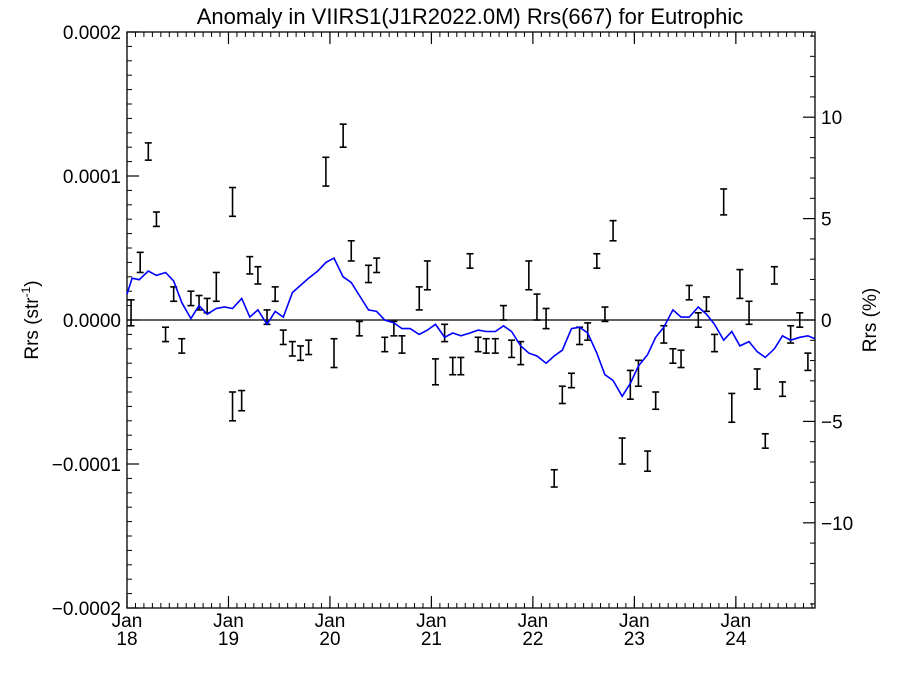  What do you see at coordinates (826, 321) in the screenshot?
I see `right-tick-label: 0` at bounding box center [826, 321].